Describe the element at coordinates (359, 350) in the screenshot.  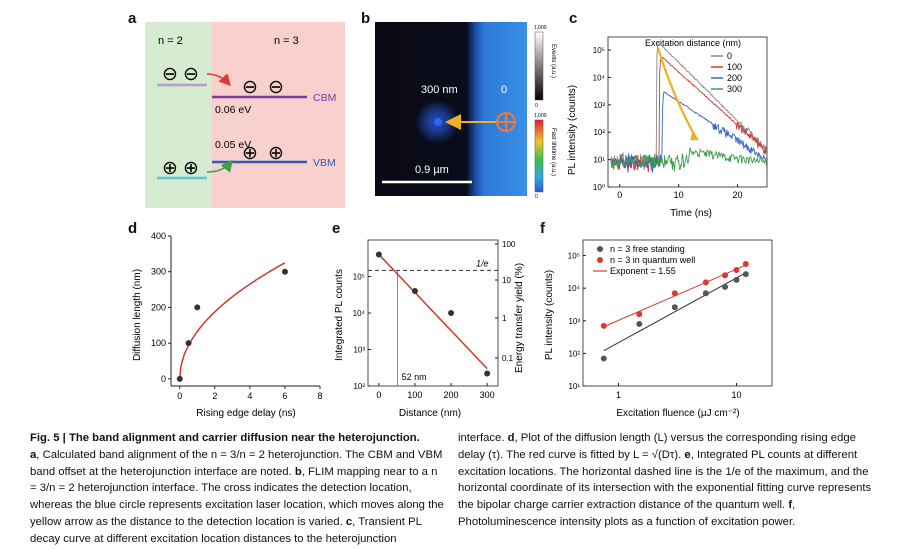
I see `y-tick-label: 10³` at that location.